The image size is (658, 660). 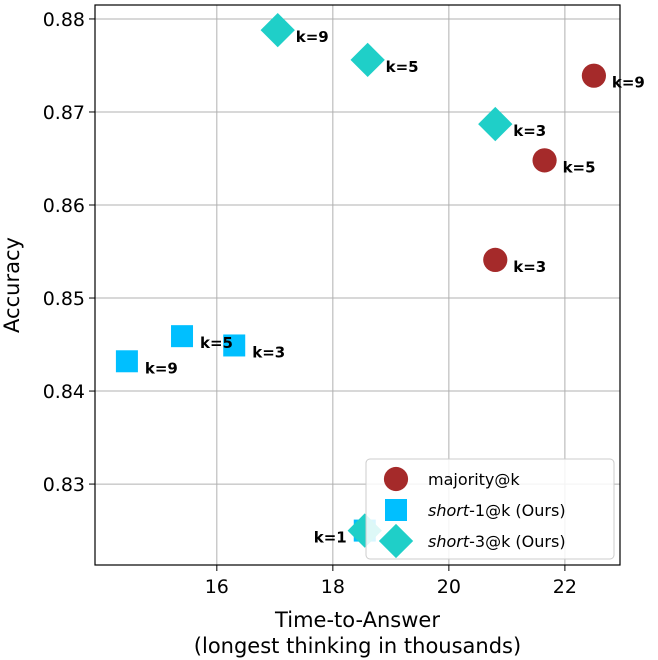 I want to click on x-tick-label: 20, so click(x=449, y=587).